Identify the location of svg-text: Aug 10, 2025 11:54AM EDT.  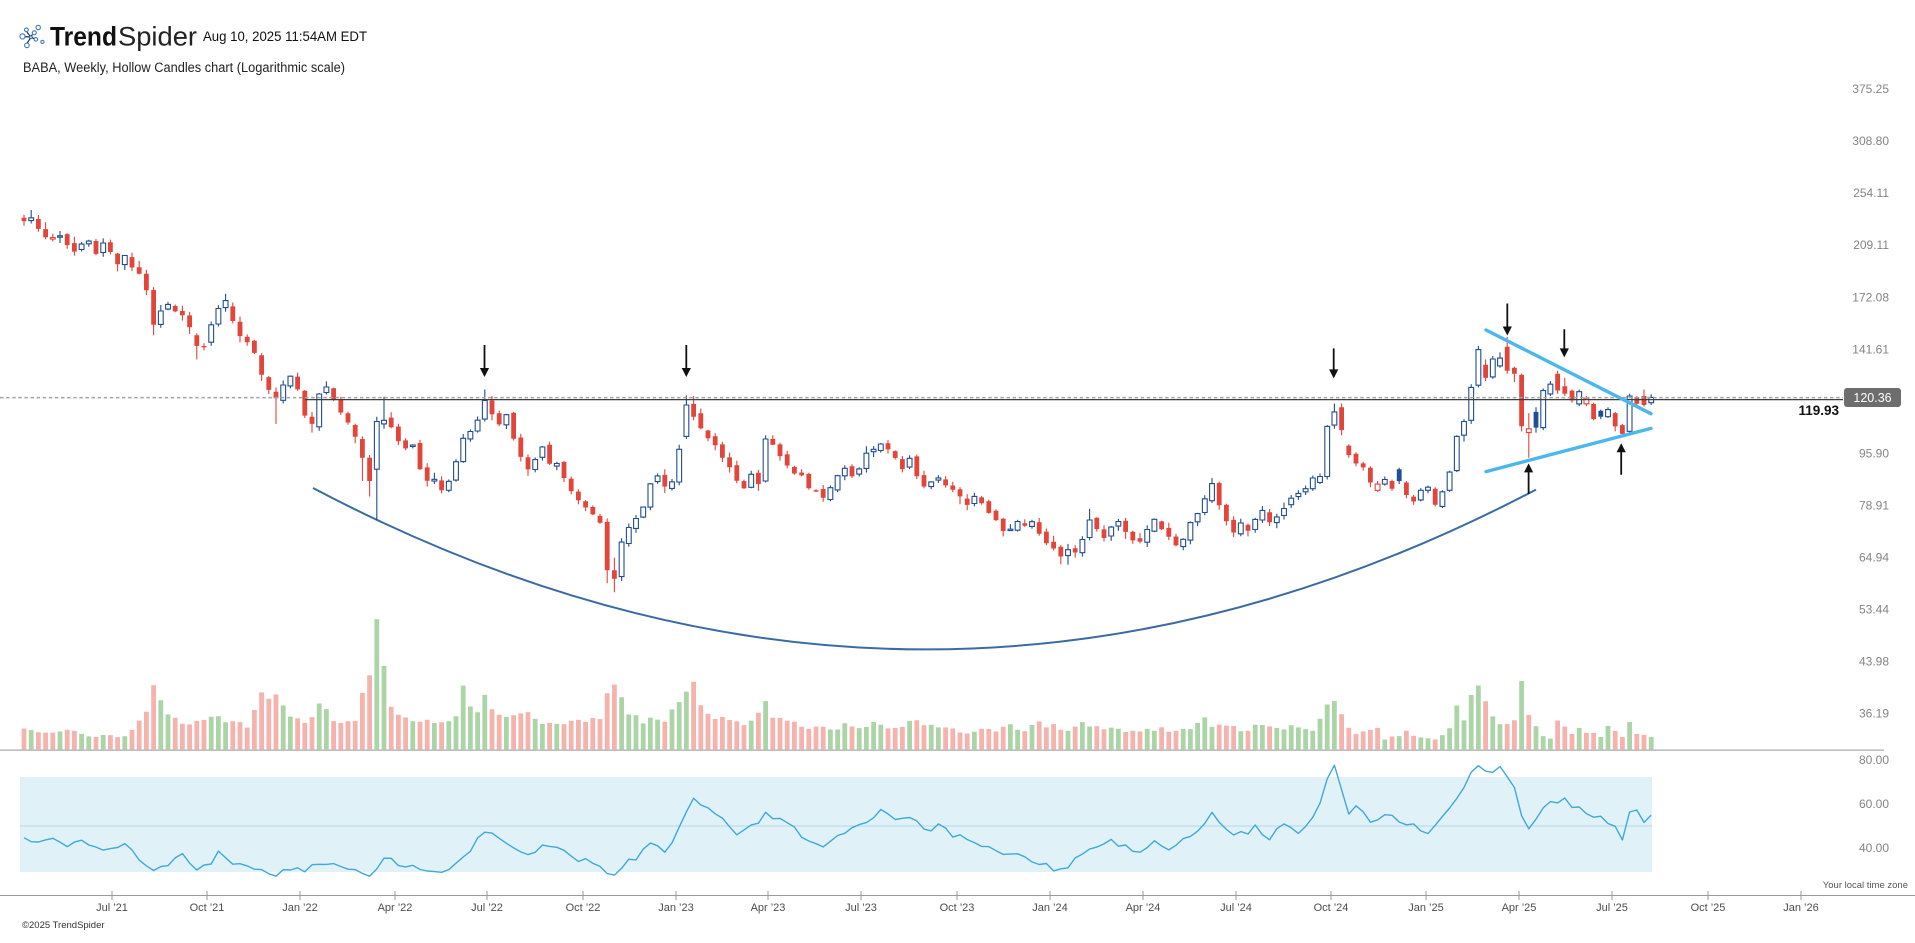
(285, 36).